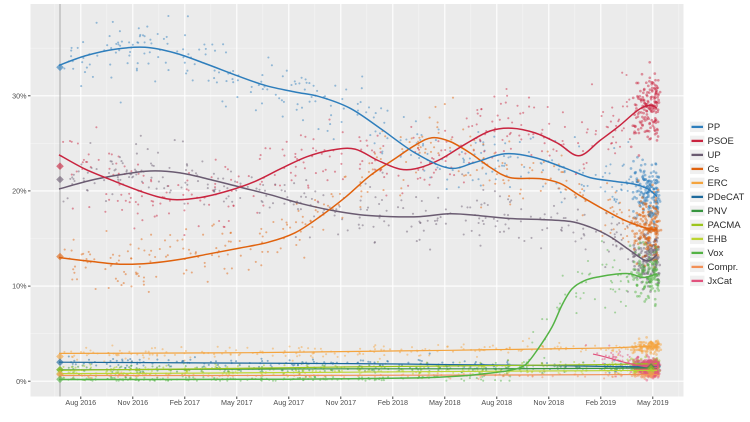  What do you see at coordinates (496, 402) in the screenshot?
I see `svg-text: Aug 2018` at bounding box center [496, 402].